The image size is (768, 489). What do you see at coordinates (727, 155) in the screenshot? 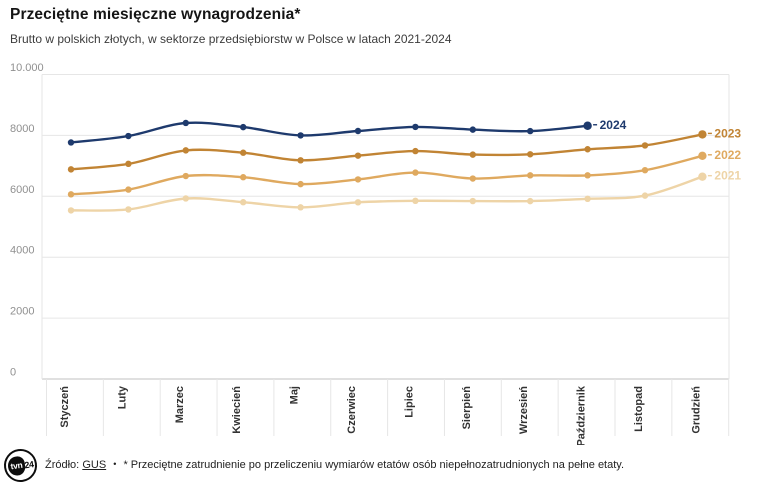
I see `series-end-label-2022: 2022` at bounding box center [727, 155].